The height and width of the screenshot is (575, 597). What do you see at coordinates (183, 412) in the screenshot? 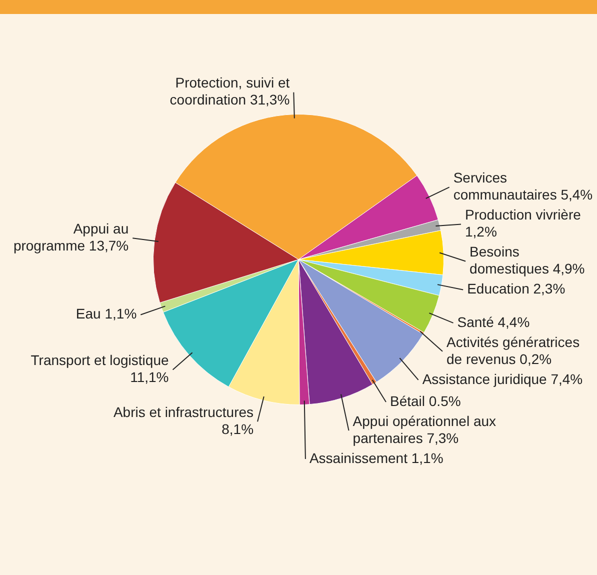
I see `slice-label: Abris et infrastructures` at bounding box center [183, 412].